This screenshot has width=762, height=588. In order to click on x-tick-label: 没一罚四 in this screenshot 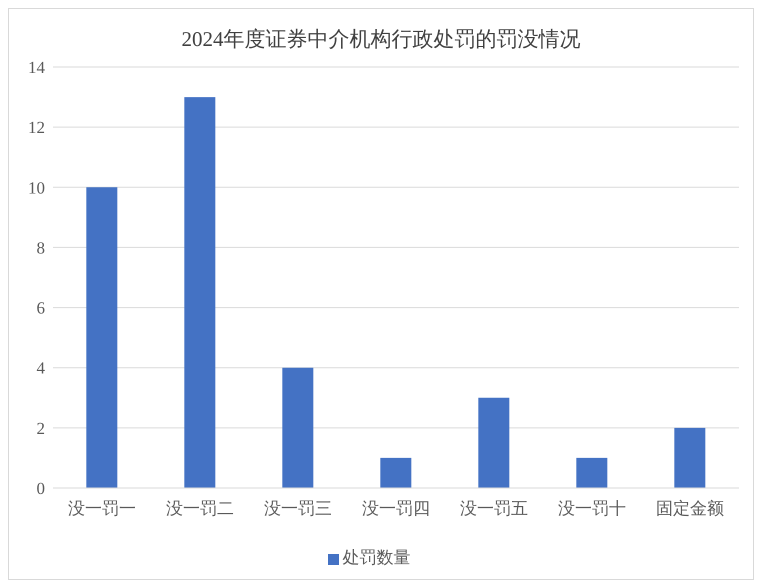, I will do `click(396, 508)`.